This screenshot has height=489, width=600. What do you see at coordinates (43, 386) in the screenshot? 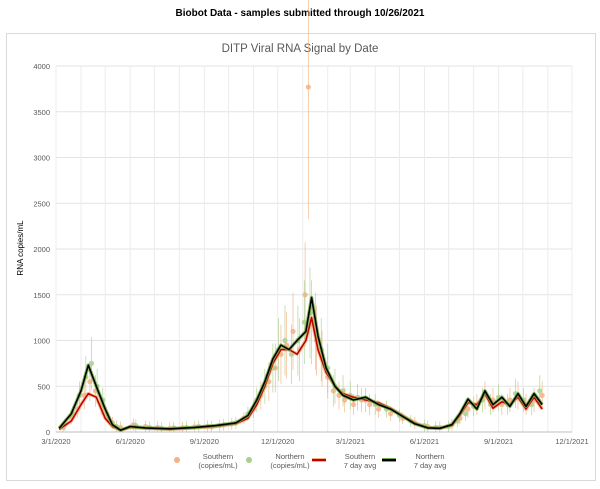
I see `y-tick-label: 500` at bounding box center [43, 386].